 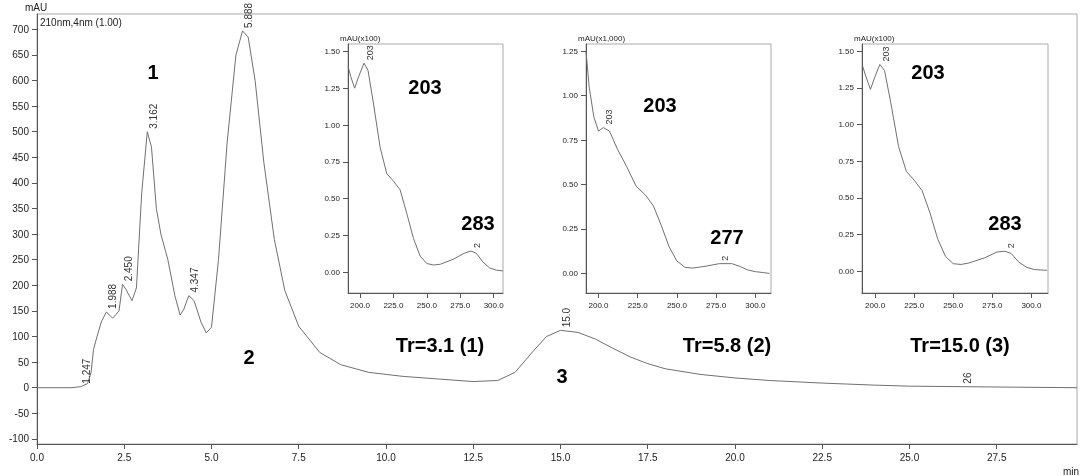 I want to click on y-tick-label: 0, so click(x=26, y=388).